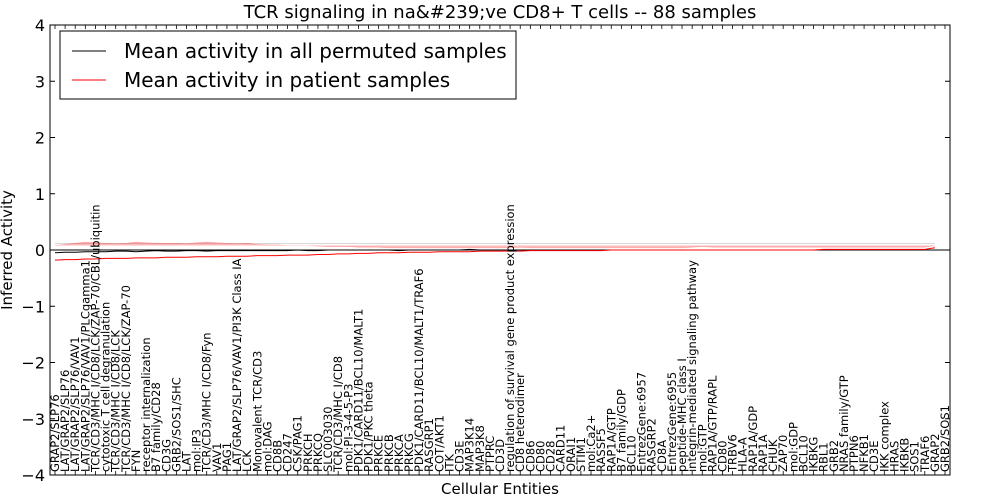  Describe the element at coordinates (702, 448) in the screenshot. I see `x-tick-label: mol:GTP` at that location.